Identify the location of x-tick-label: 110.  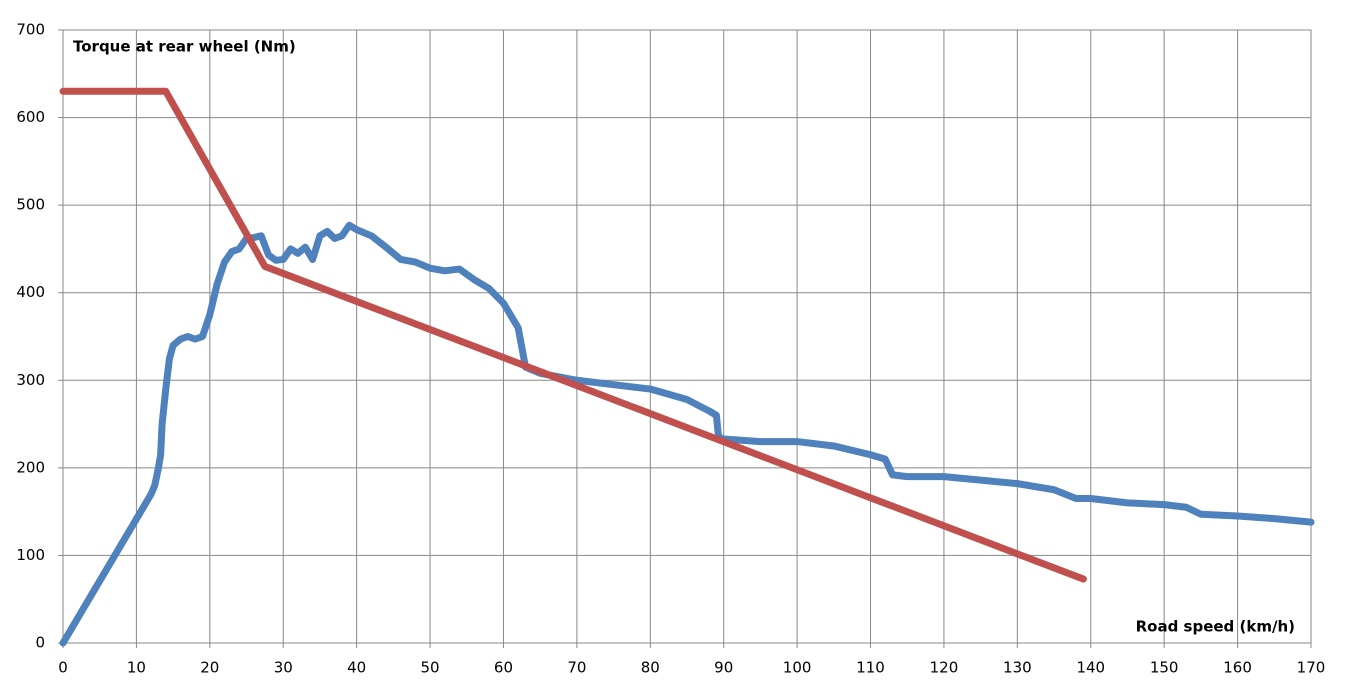
(870, 668).